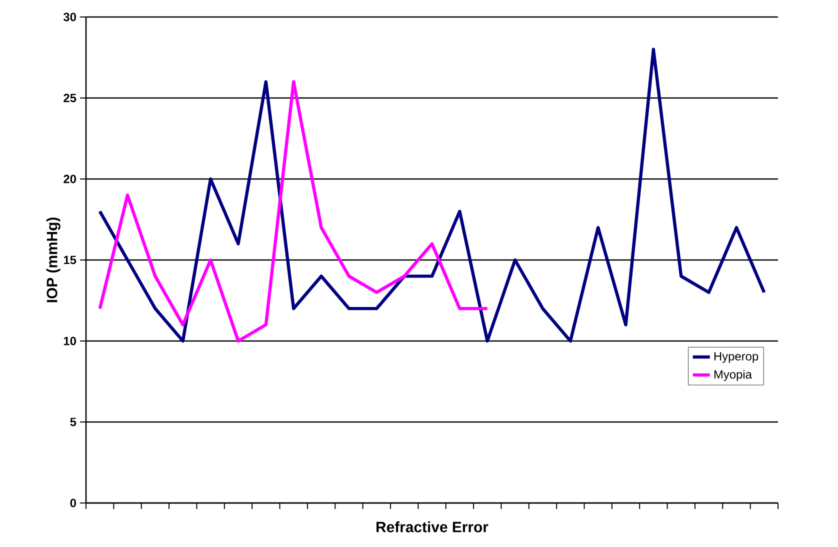 This screenshot has height=547, width=838. I want to click on y-axis-title: IOP (mmHg), so click(53, 260).